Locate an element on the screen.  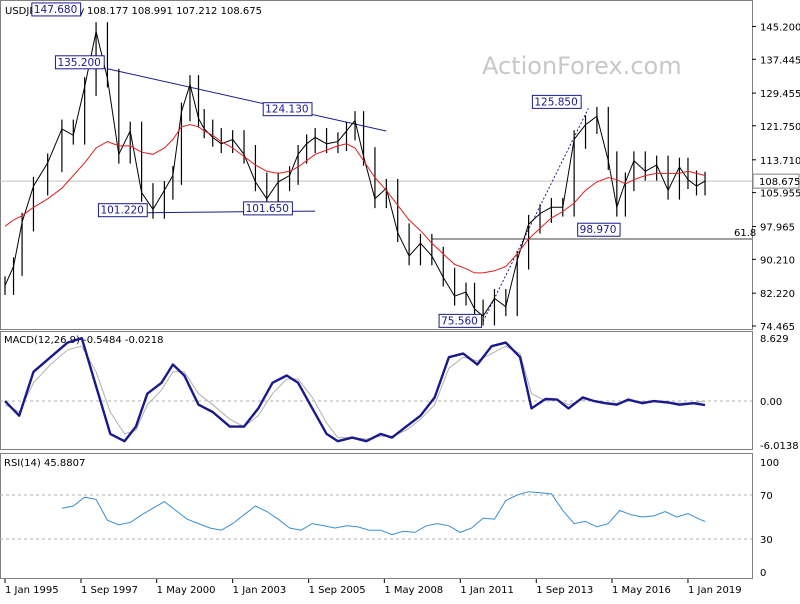
x-tick-label: 1 May 2000 is located at coordinates (186, 590).